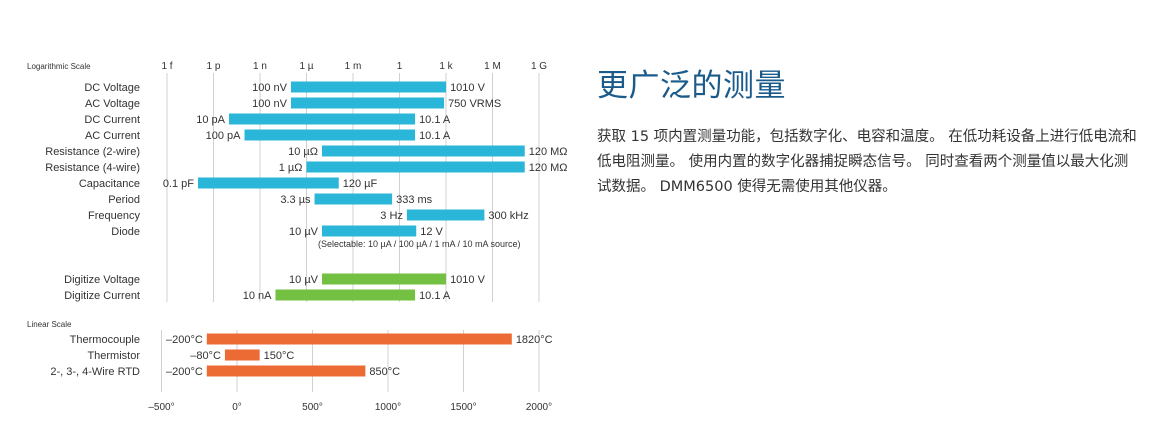 The height and width of the screenshot is (436, 1153). Describe the element at coordinates (353, 66) in the screenshot. I see `log-tick-label: 1 m` at that location.